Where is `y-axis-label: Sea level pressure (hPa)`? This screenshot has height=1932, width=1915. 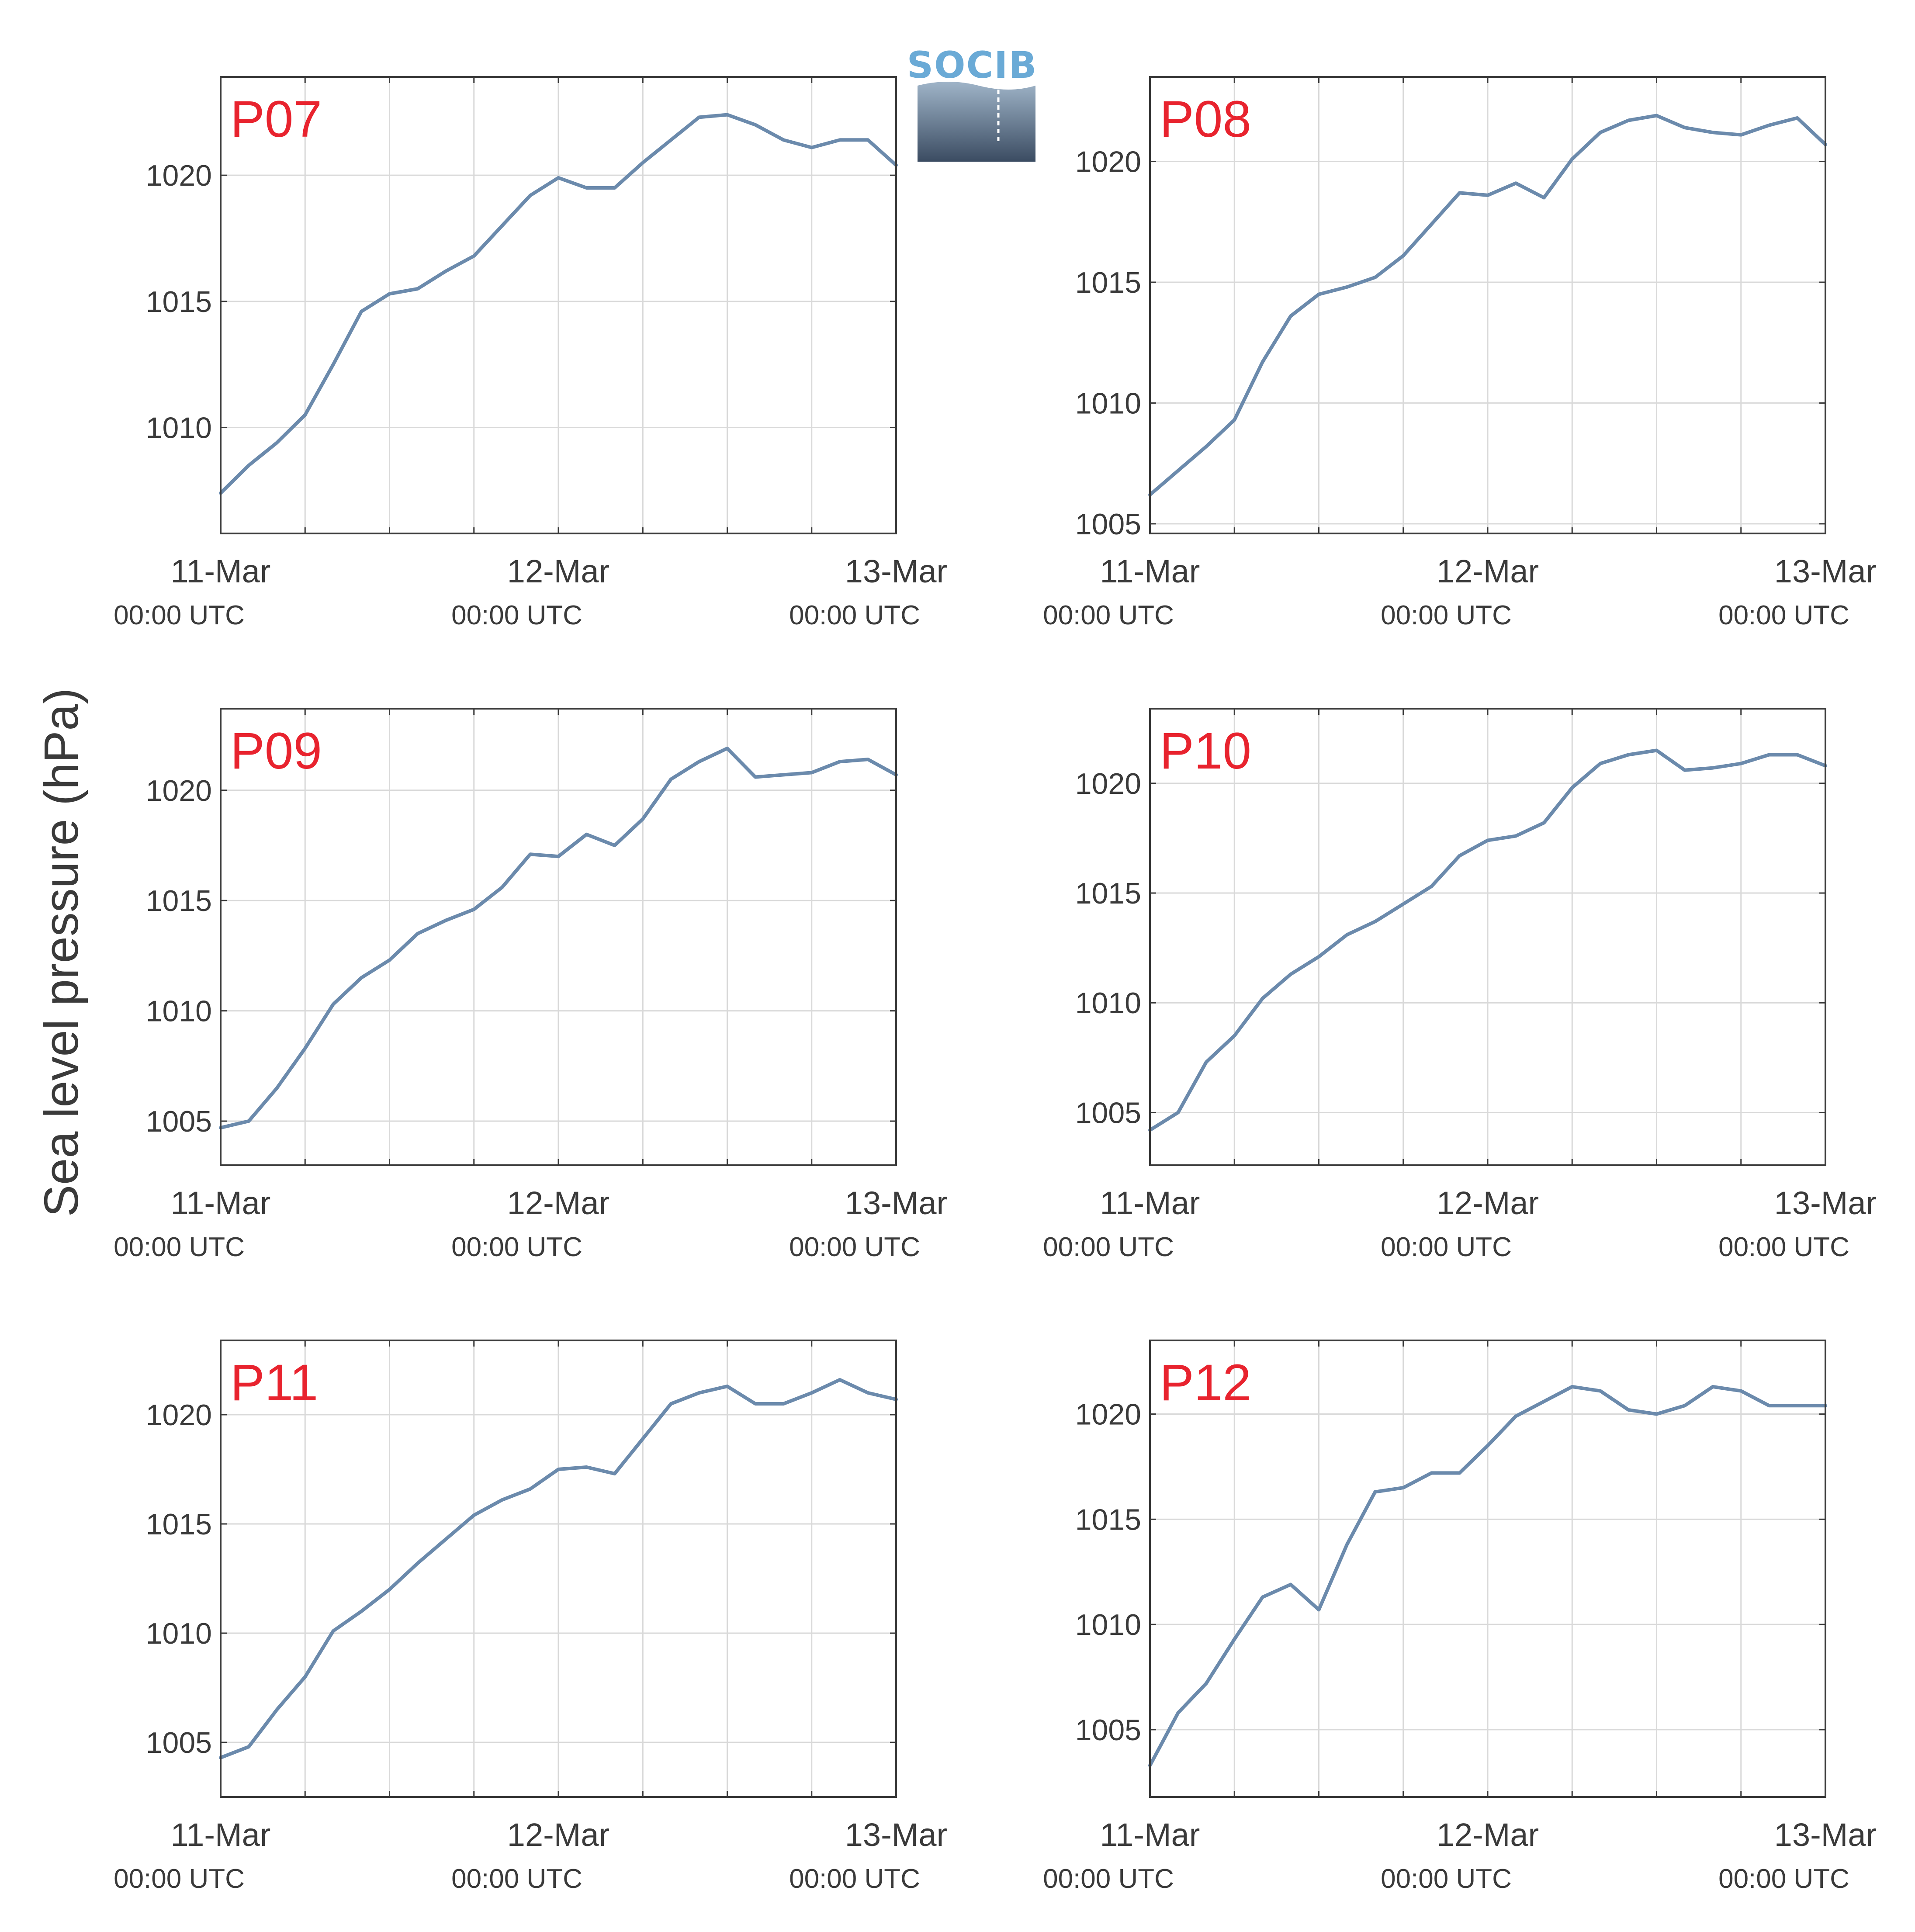
y-axis-label: Sea level pressure (hPa) is located at coordinates (61, 952).